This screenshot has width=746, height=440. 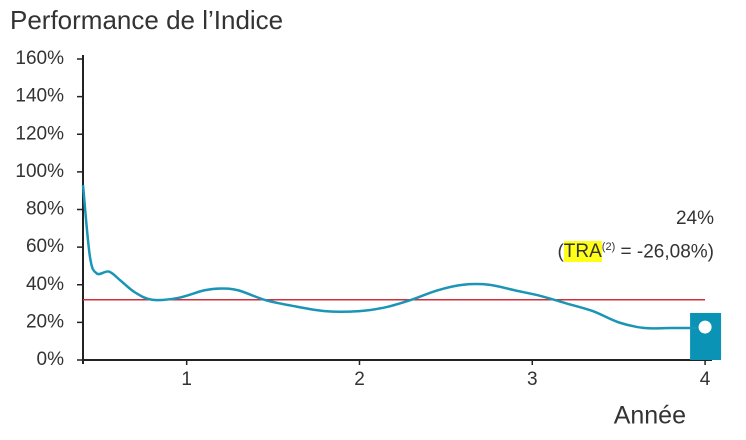 What do you see at coordinates (664, 252) in the screenshot?
I see `text: = -26,08%)` at bounding box center [664, 252].